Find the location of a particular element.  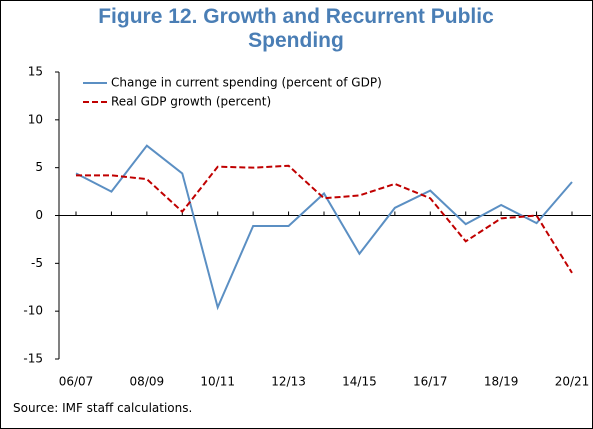

x-tick-label: 10/11 is located at coordinates (217, 382).